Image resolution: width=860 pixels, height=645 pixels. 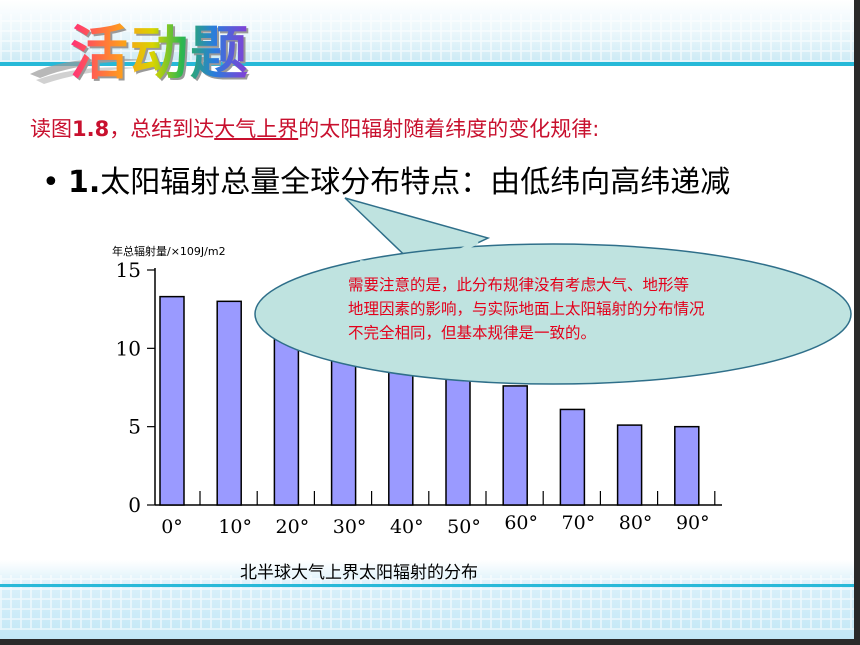 I want to click on instruction-text: 读图1.8，总结到达大气上界的太阳辐射随着纬度的变化规律:, so click(x=314, y=128).